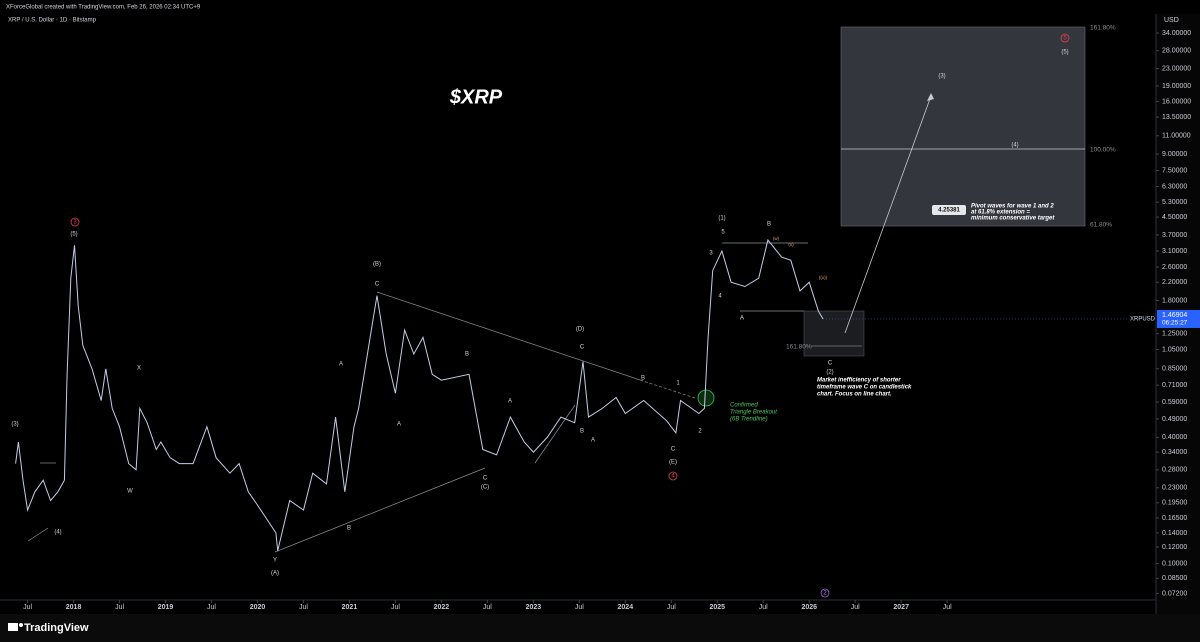 The width and height of the screenshot is (1200, 642). Describe the element at coordinates (74, 607) in the screenshot. I see `x-tick-label: 2018` at that location.